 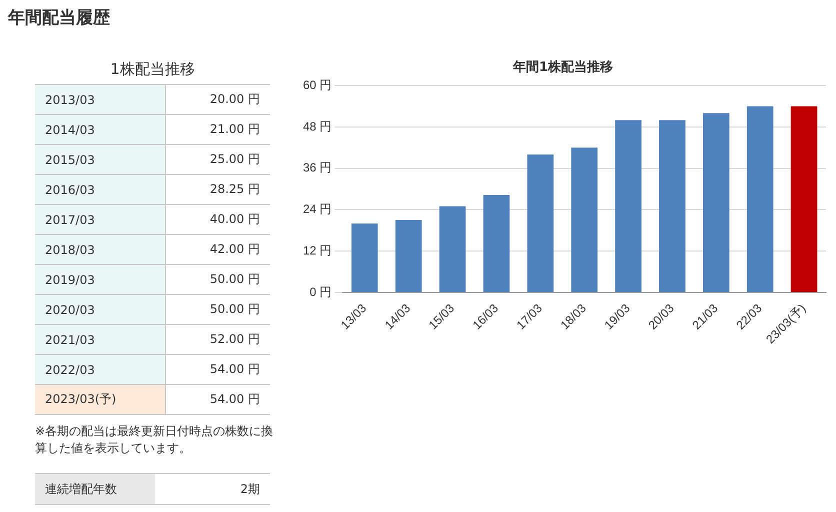 I want to click on text: 1株配当推移, so click(x=152, y=69).